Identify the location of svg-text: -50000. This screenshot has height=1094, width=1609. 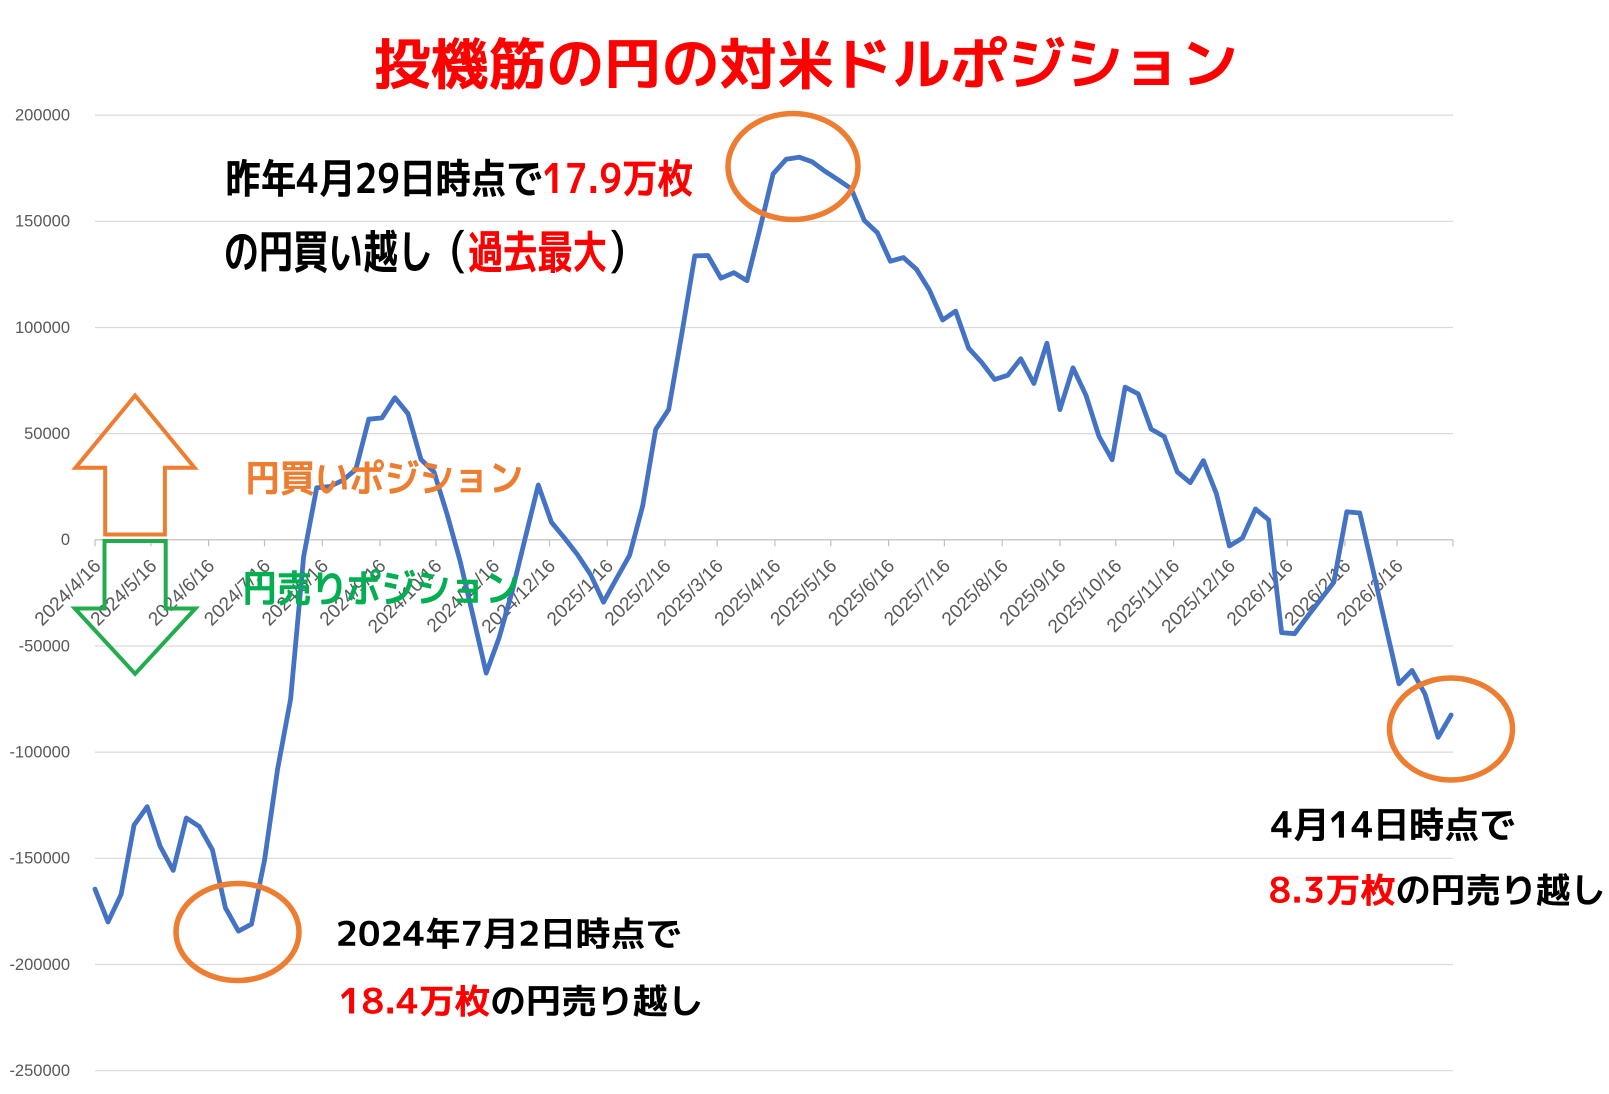
(44, 646).